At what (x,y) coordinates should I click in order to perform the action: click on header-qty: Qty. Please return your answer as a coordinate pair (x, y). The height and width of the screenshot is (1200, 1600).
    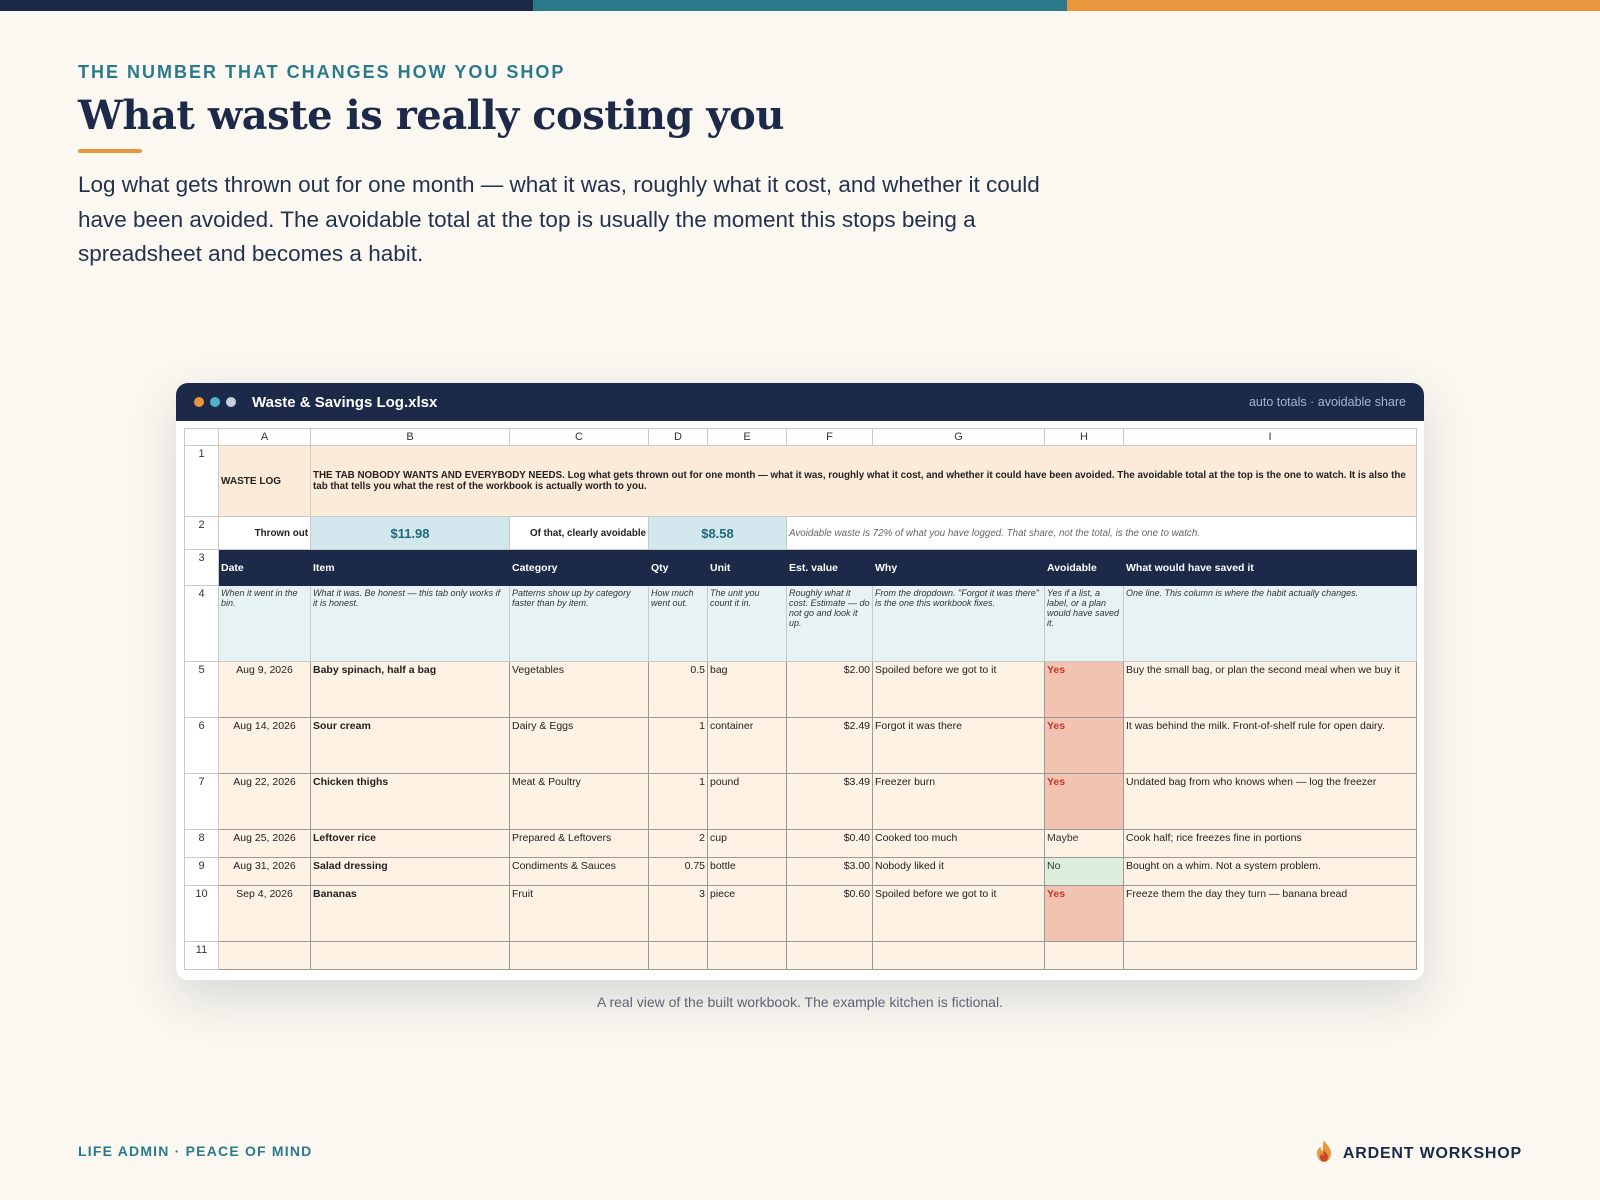
    Looking at the image, I should click on (678, 568).